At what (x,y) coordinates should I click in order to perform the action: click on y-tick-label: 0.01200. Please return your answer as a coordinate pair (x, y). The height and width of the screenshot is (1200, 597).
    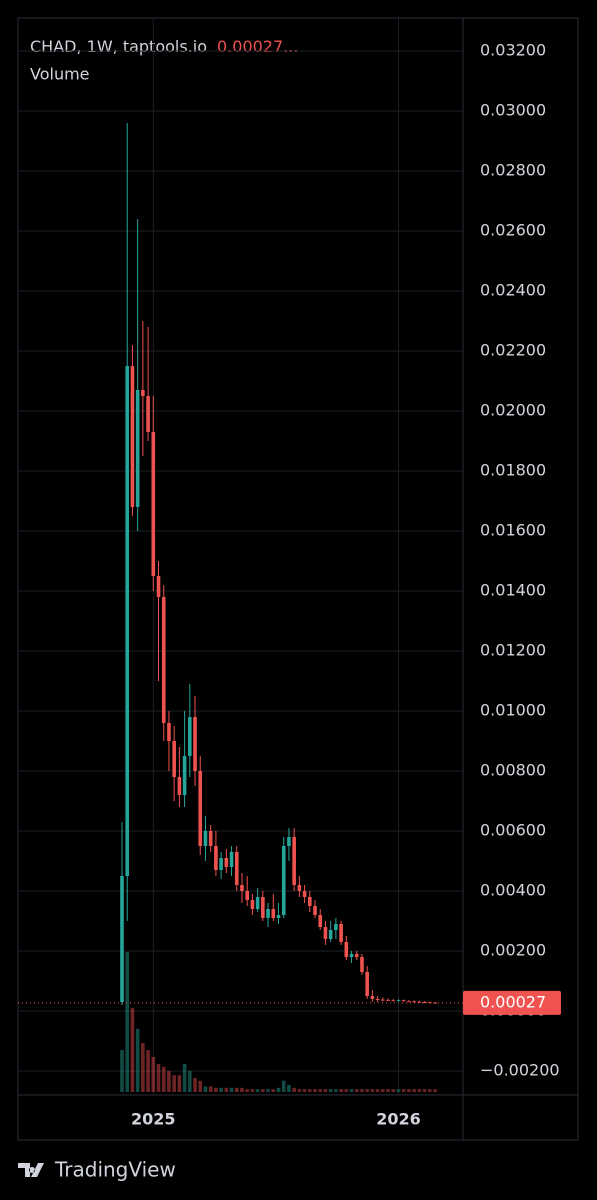
    Looking at the image, I should click on (513, 650).